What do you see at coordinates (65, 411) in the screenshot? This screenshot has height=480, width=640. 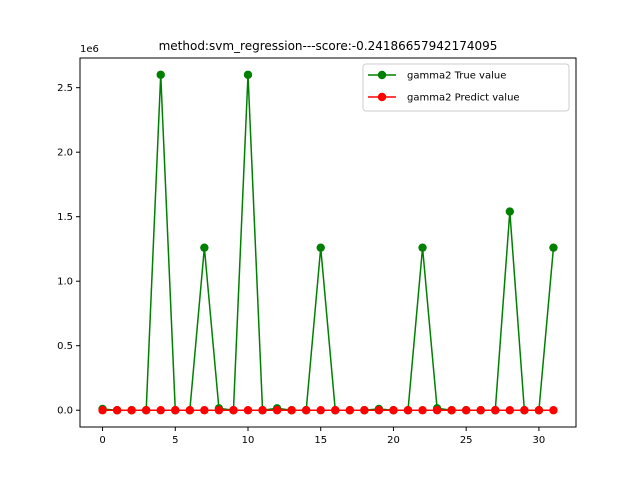 I see `y-tick-label: 0.0` at bounding box center [65, 411].